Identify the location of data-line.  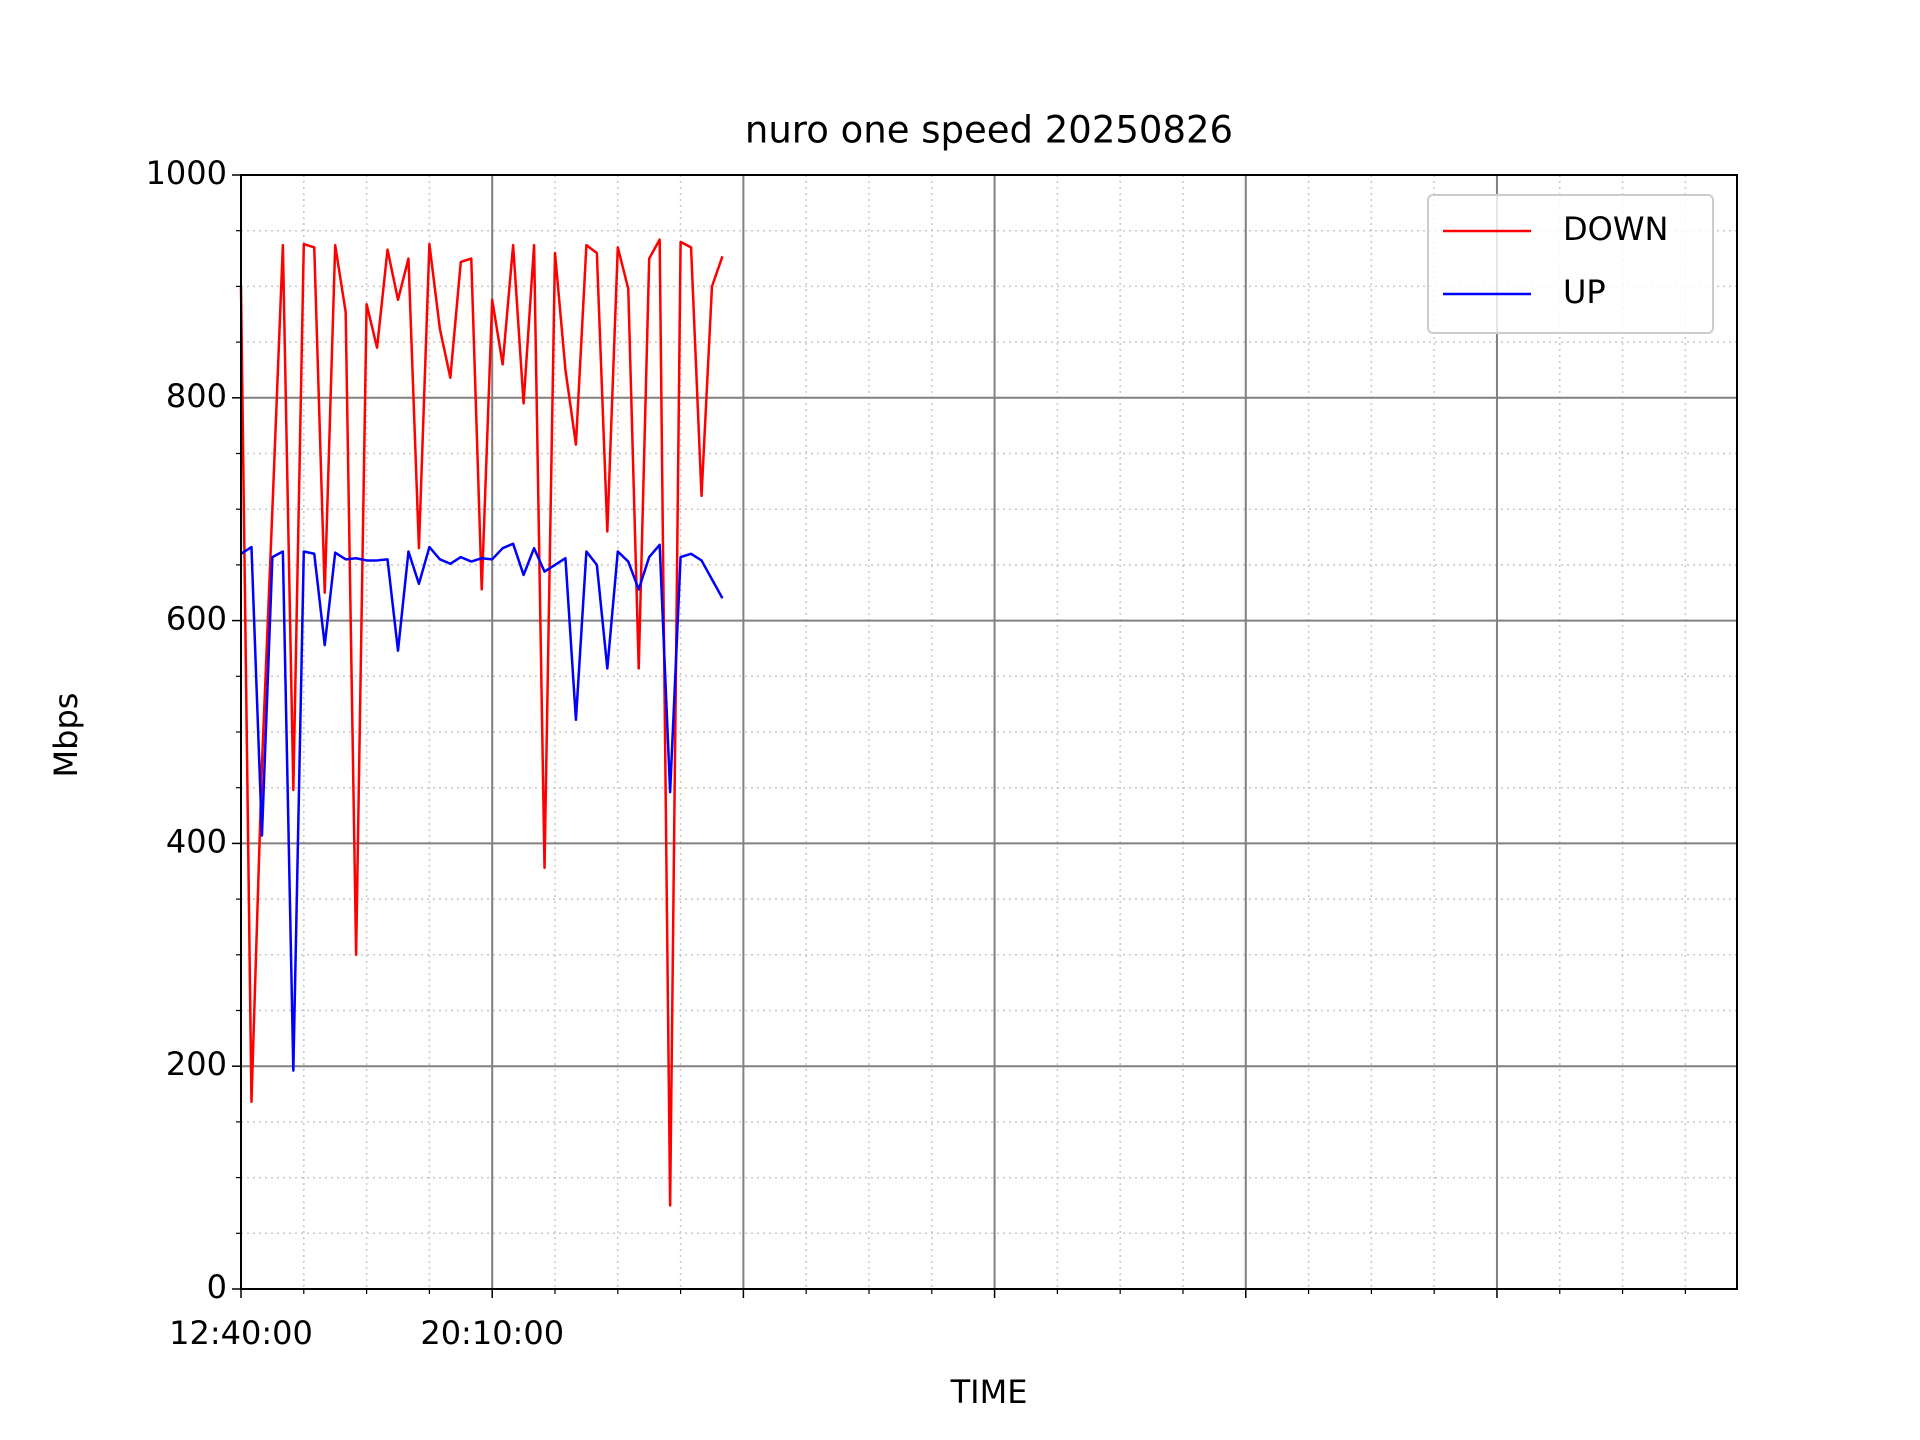
(482, 807).